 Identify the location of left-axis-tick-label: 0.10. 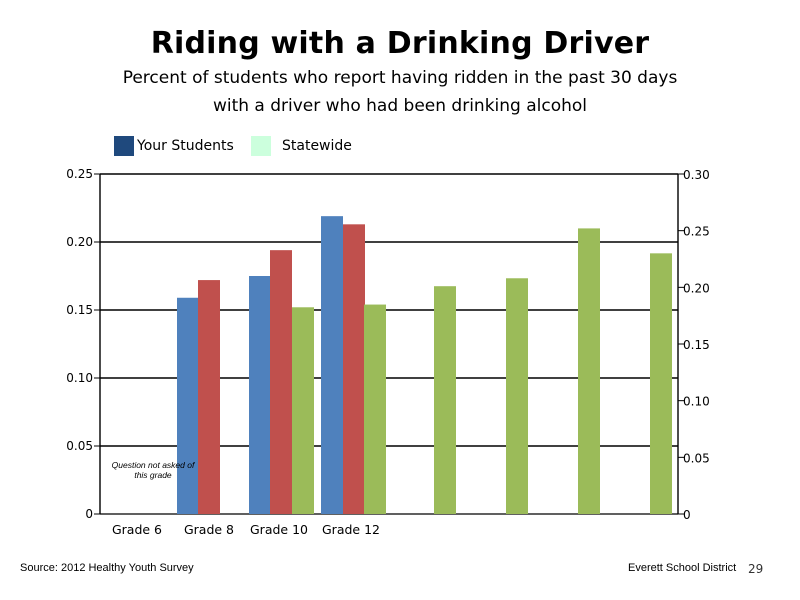
(79, 378).